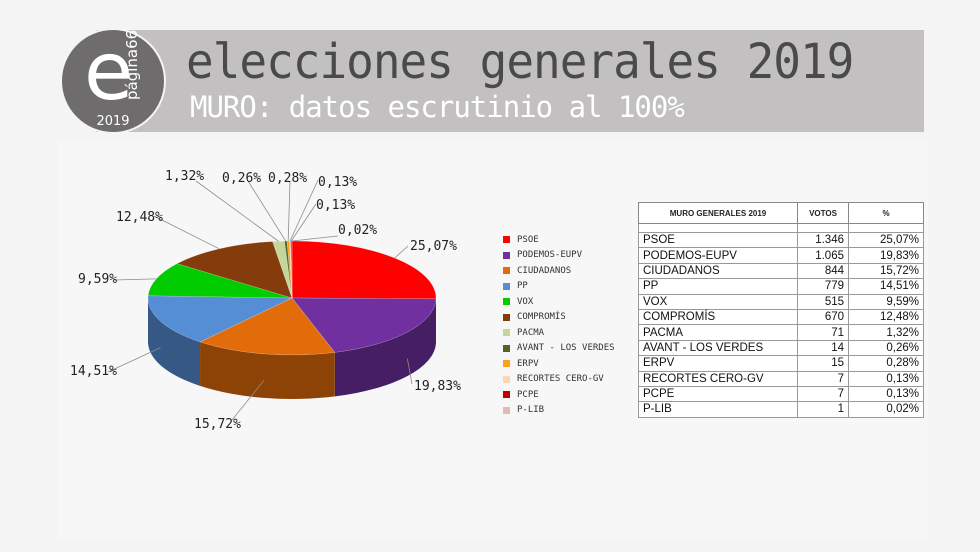 The width and height of the screenshot is (980, 552). Describe the element at coordinates (718, 409) in the screenshot. I see `table-cell-party: P-LIB` at that location.